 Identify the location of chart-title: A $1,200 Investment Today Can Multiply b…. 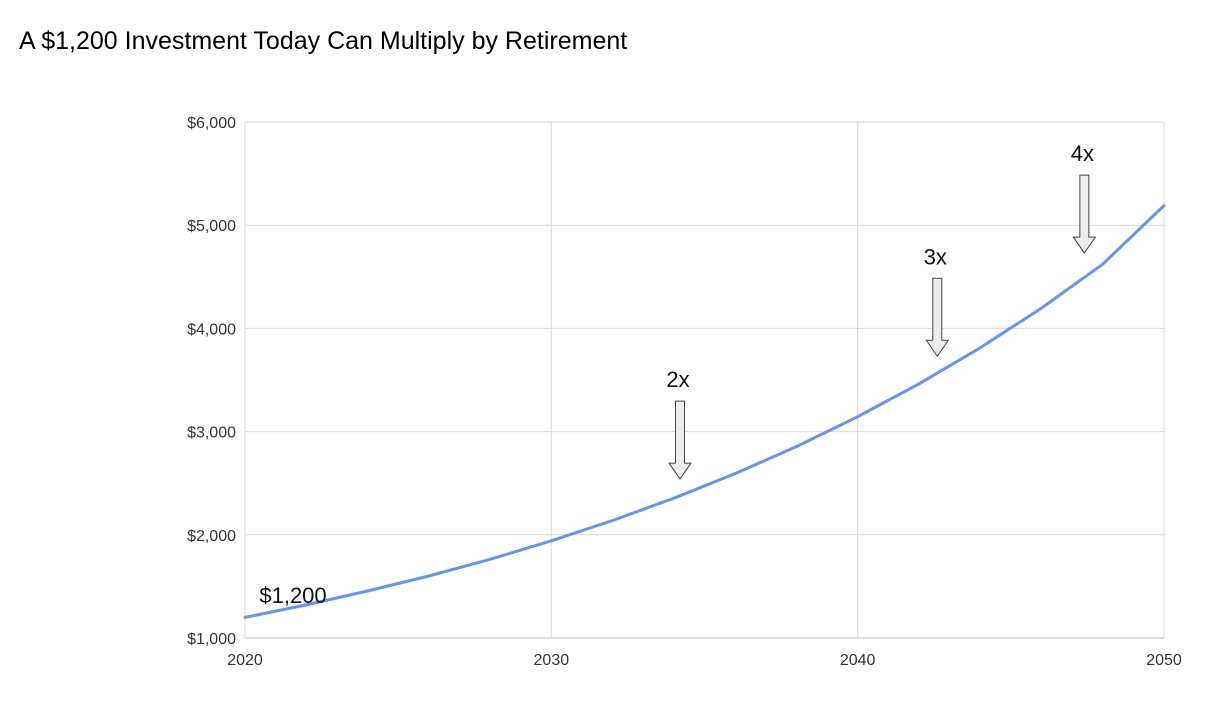
(323, 41).